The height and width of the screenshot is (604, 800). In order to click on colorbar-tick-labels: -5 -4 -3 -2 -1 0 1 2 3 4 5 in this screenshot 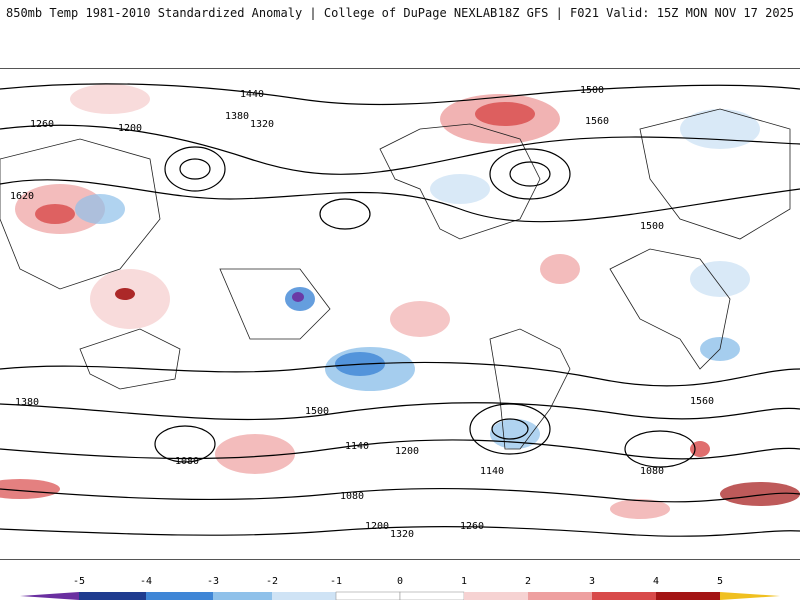, I will do `click(398, 581)`.